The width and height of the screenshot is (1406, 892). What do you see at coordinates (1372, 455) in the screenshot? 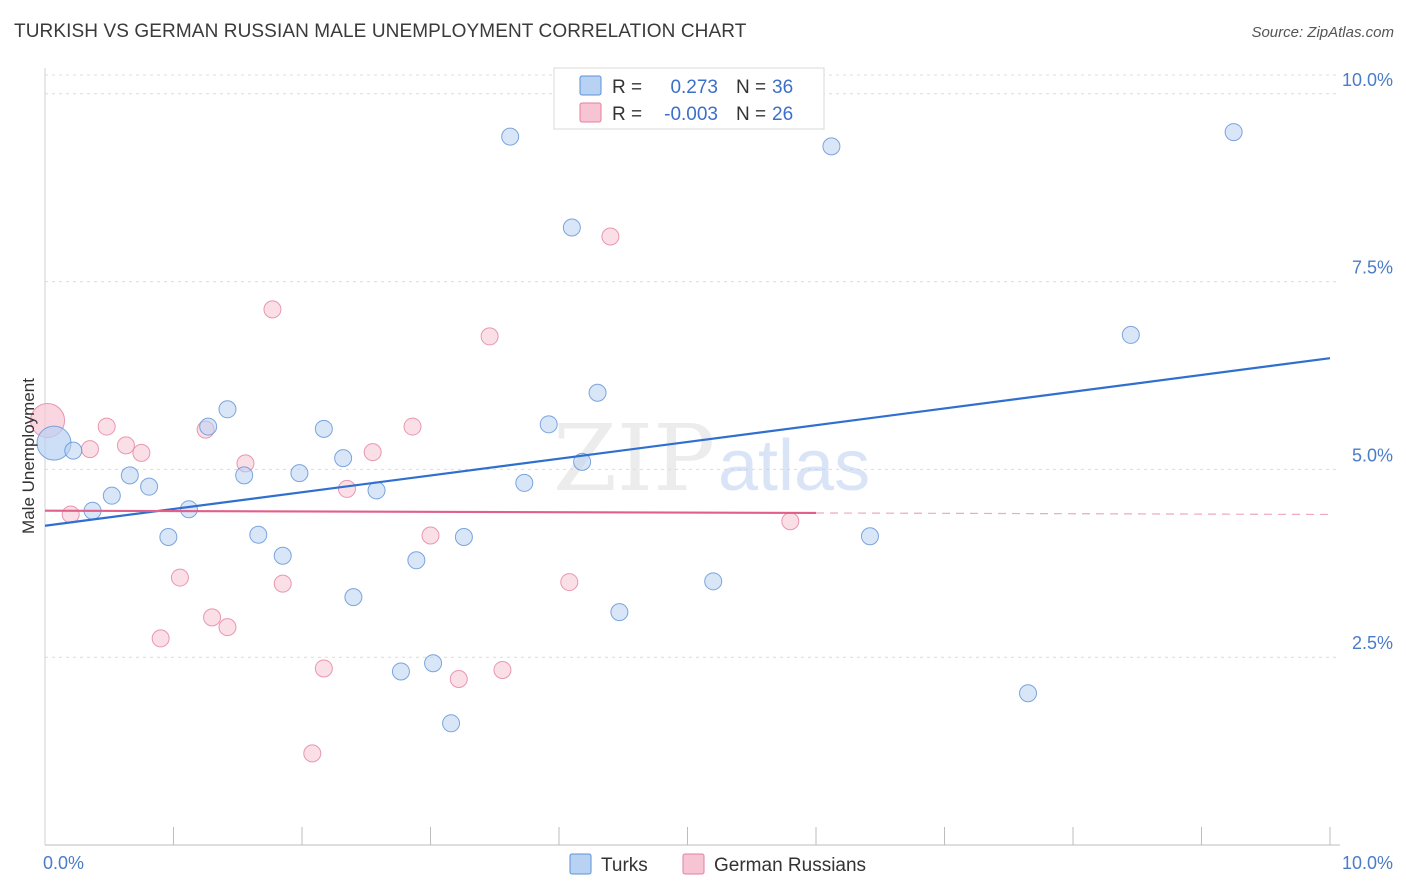
I see `y-tick-label: 5.0%` at bounding box center [1372, 455].